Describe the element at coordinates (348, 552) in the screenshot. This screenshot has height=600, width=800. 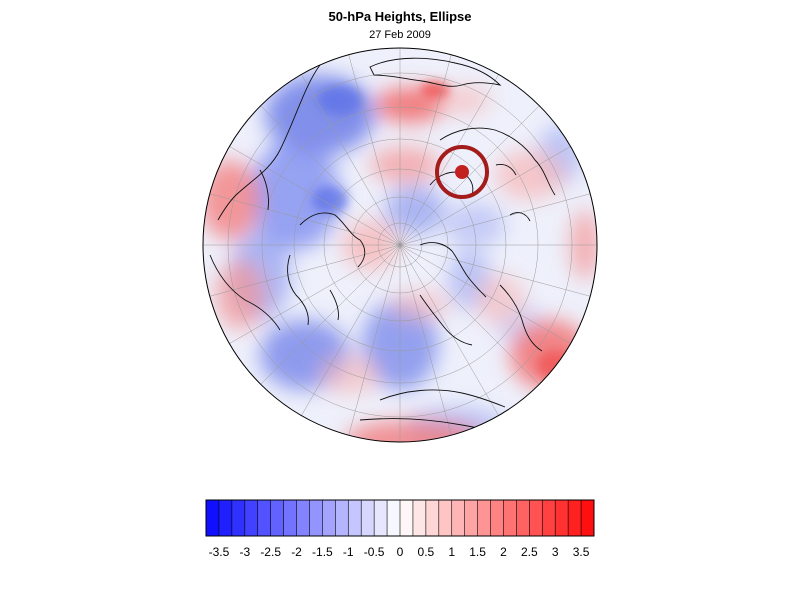
I see `colorbar-tick-label: -1` at that location.